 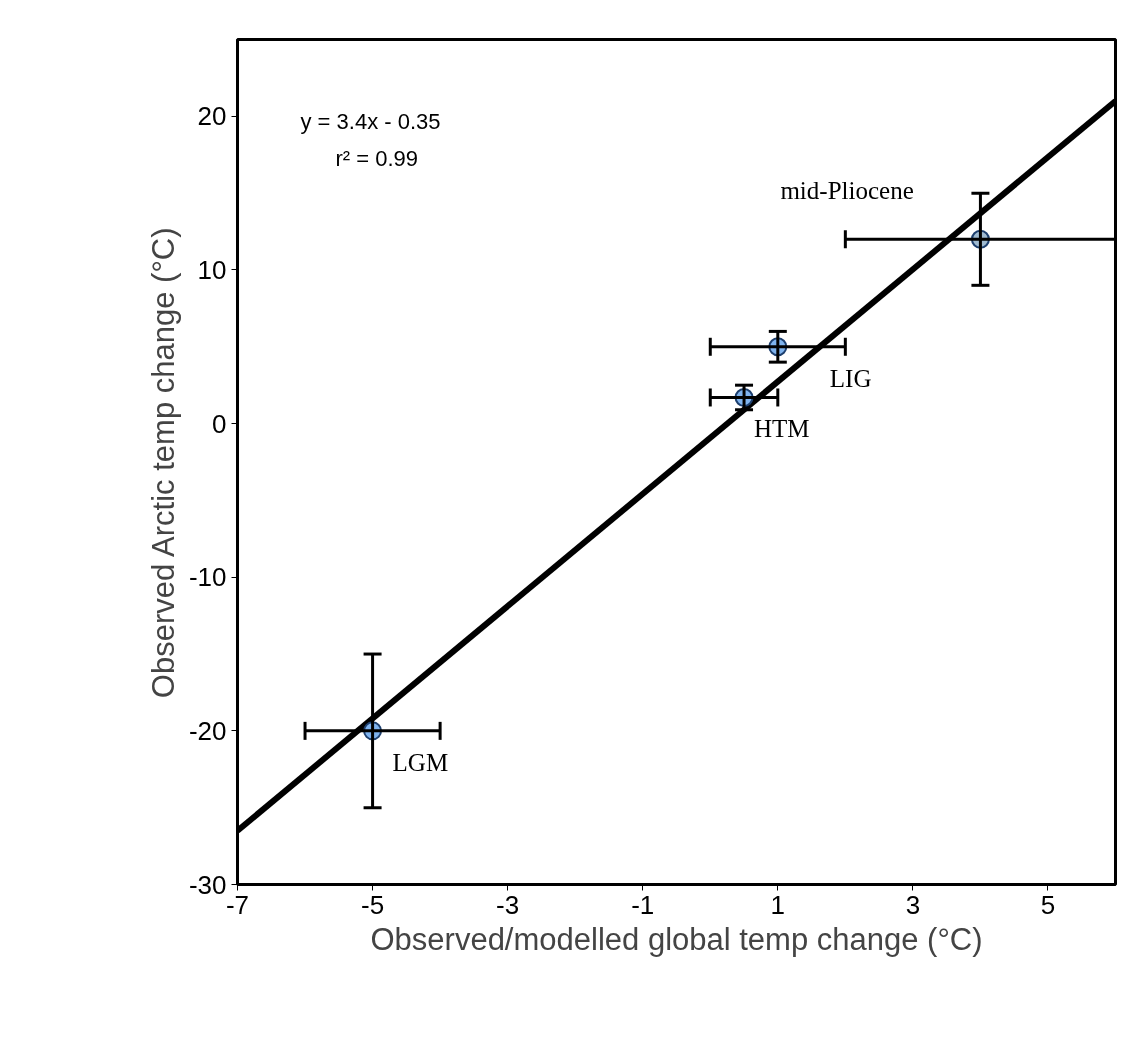 What do you see at coordinates (377, 158) in the screenshot?
I see `annotation: r² = 0.99` at bounding box center [377, 158].